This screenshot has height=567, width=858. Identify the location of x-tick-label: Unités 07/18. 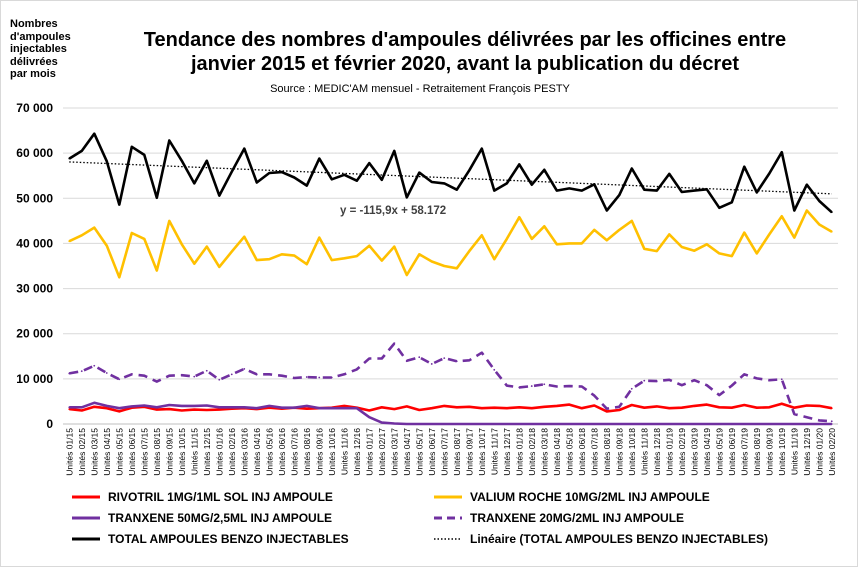
(594, 452).